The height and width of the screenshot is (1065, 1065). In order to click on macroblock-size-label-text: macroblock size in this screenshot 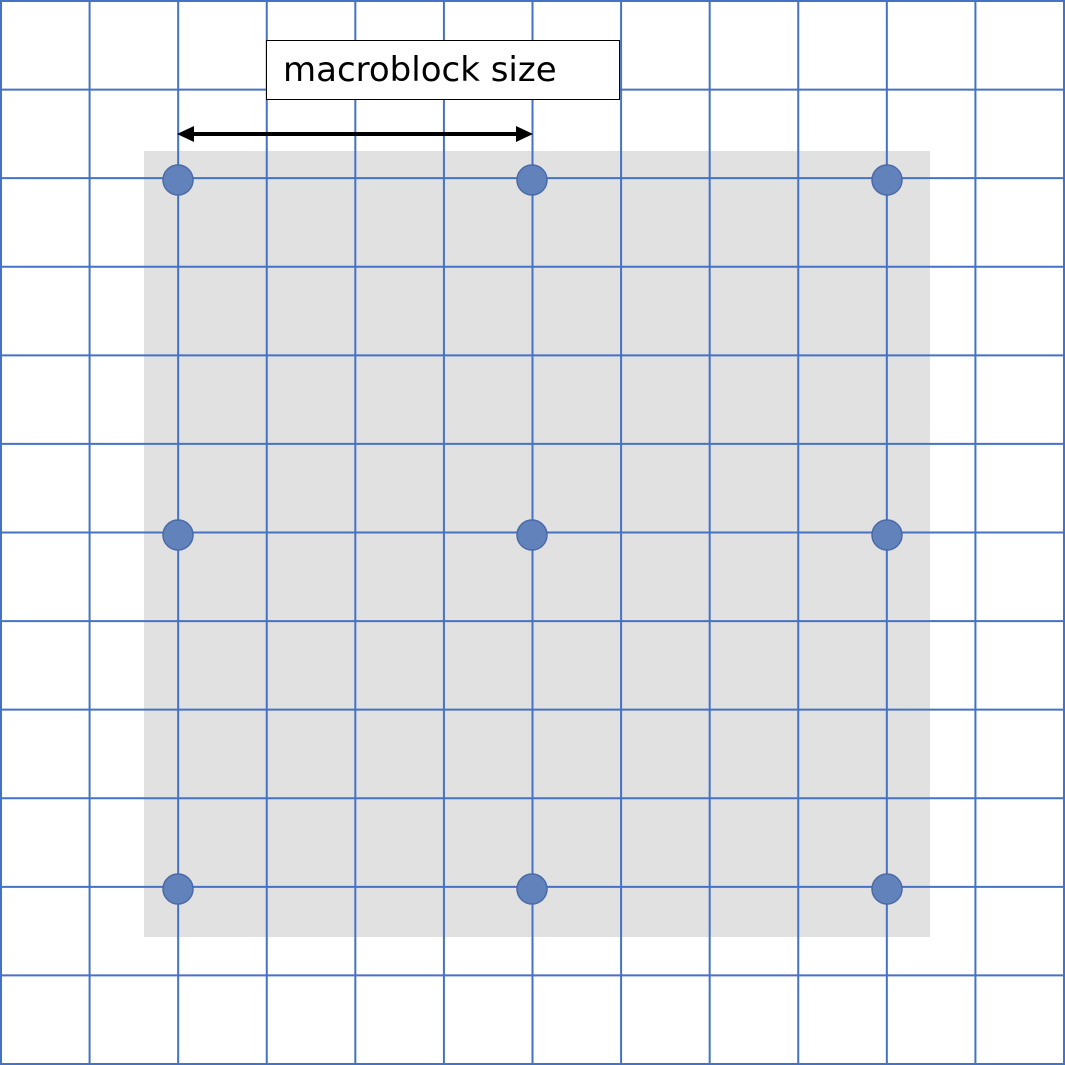, I will do `click(420, 70)`.